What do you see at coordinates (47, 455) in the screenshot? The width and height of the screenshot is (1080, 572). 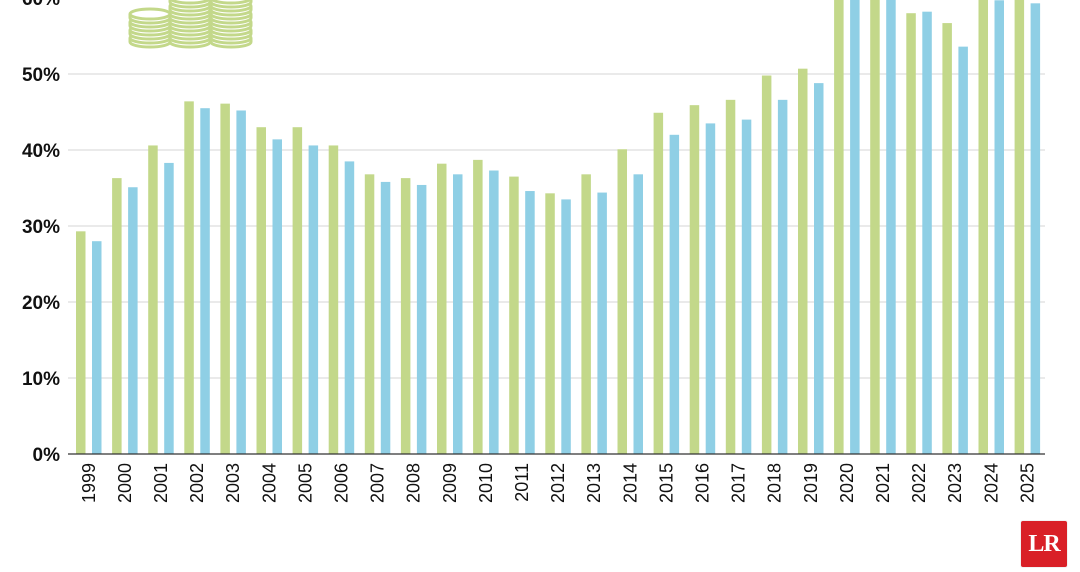 I see `y-tick-label: 0%` at bounding box center [47, 455].